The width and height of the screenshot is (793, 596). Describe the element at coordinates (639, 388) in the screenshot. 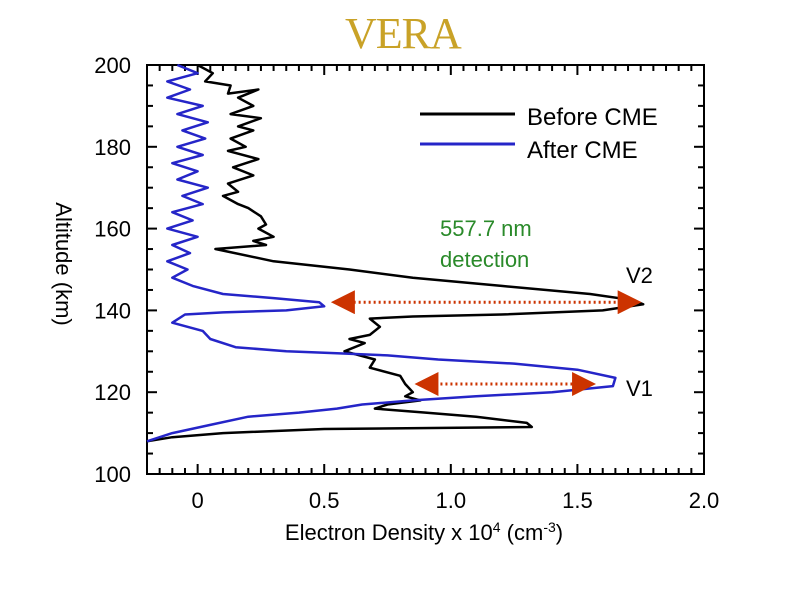

I see `annotation-v1: V1` at that location.